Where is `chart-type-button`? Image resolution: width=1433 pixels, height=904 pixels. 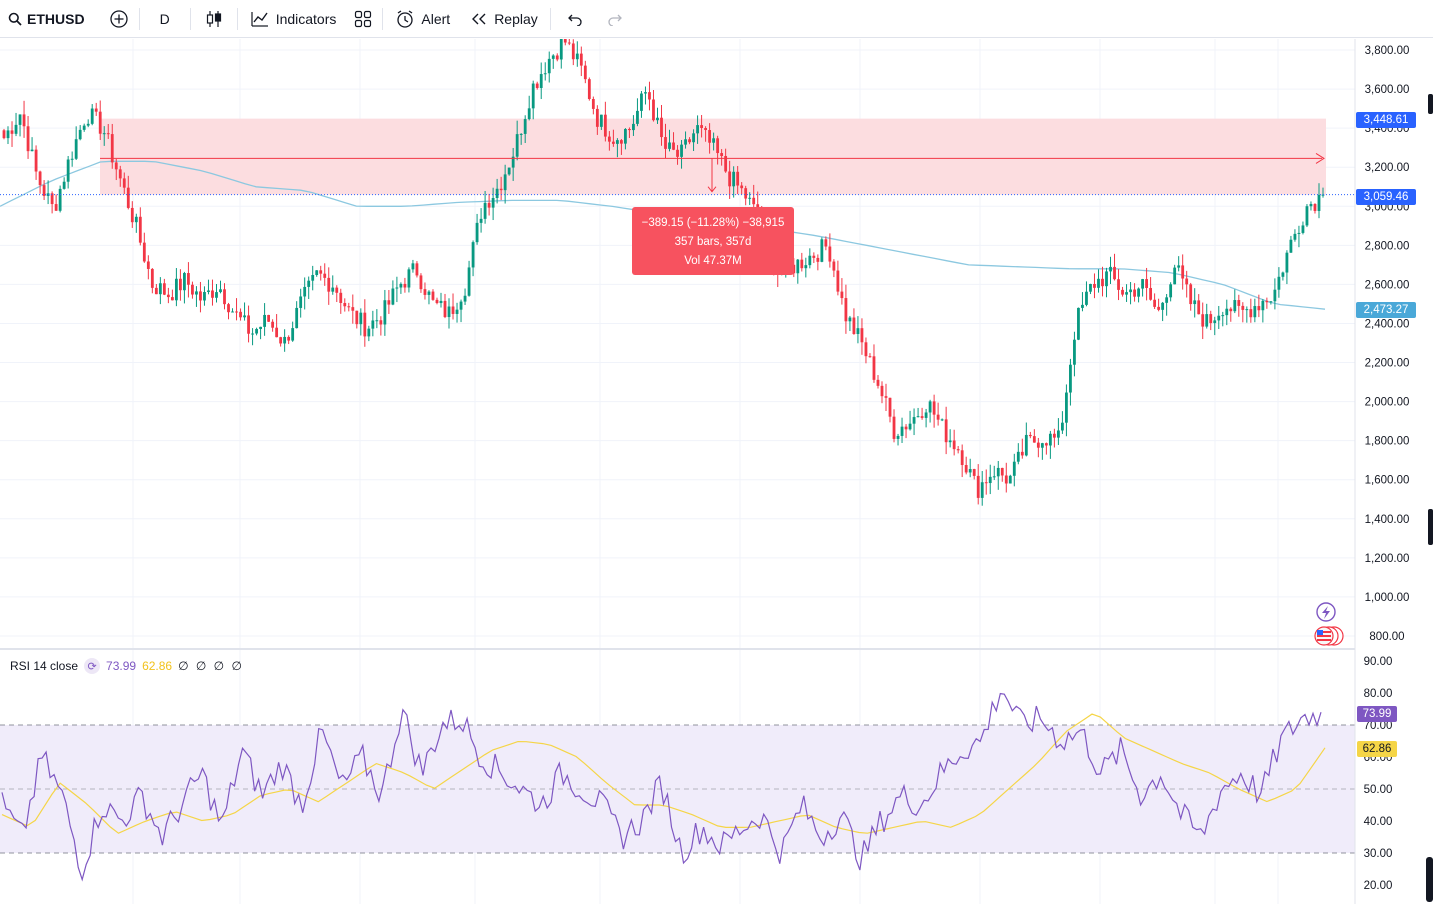
chart-type-button is located at coordinates (214, 18).